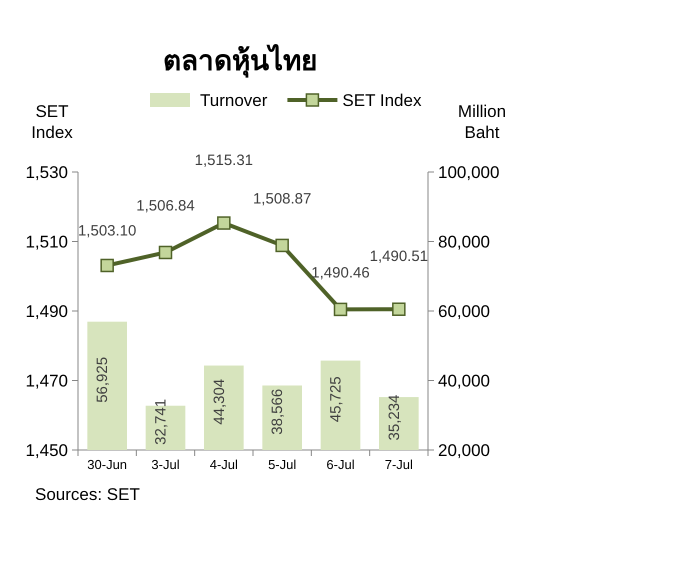 The height and width of the screenshot is (586, 691). Describe the element at coordinates (382, 100) in the screenshot. I see `legend-label: SET Index` at that location.